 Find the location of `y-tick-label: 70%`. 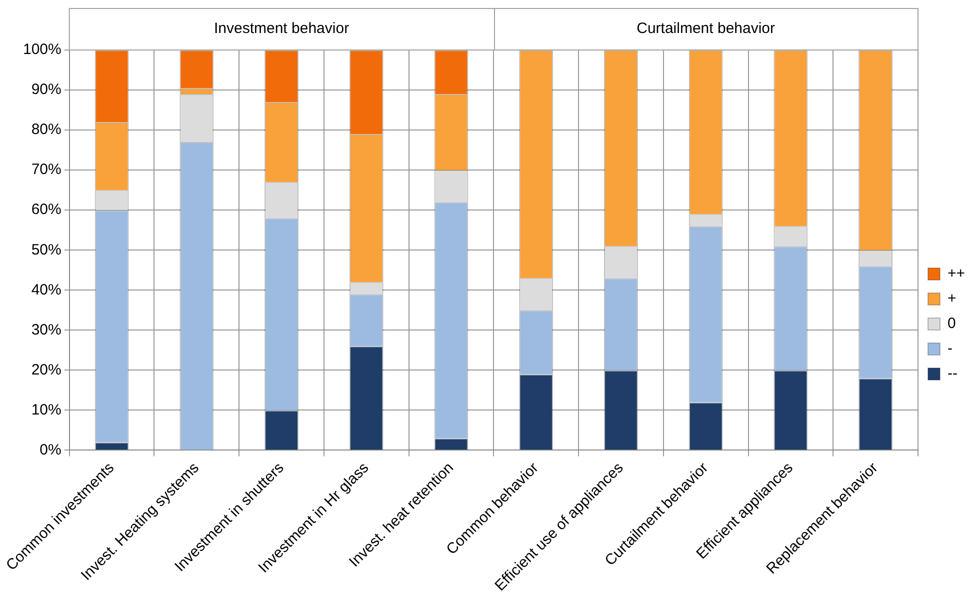

y-tick-label: 70% is located at coordinates (46, 169).